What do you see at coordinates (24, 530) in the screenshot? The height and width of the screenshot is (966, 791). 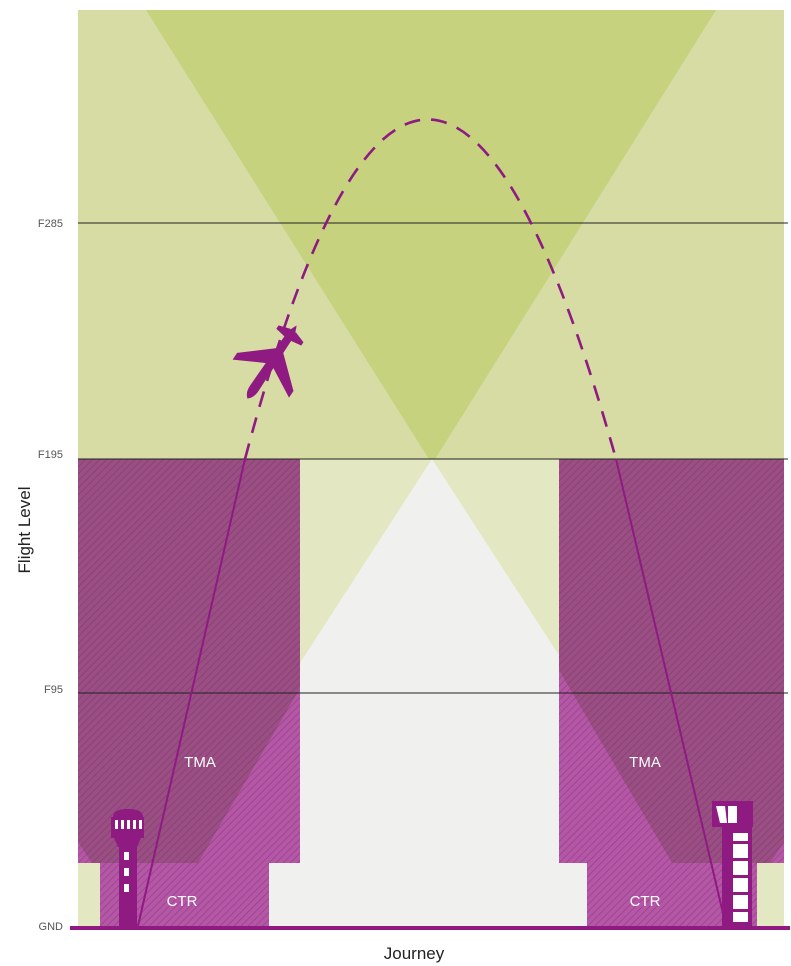 I see `y-axis-label: Flight Level` at bounding box center [24, 530].